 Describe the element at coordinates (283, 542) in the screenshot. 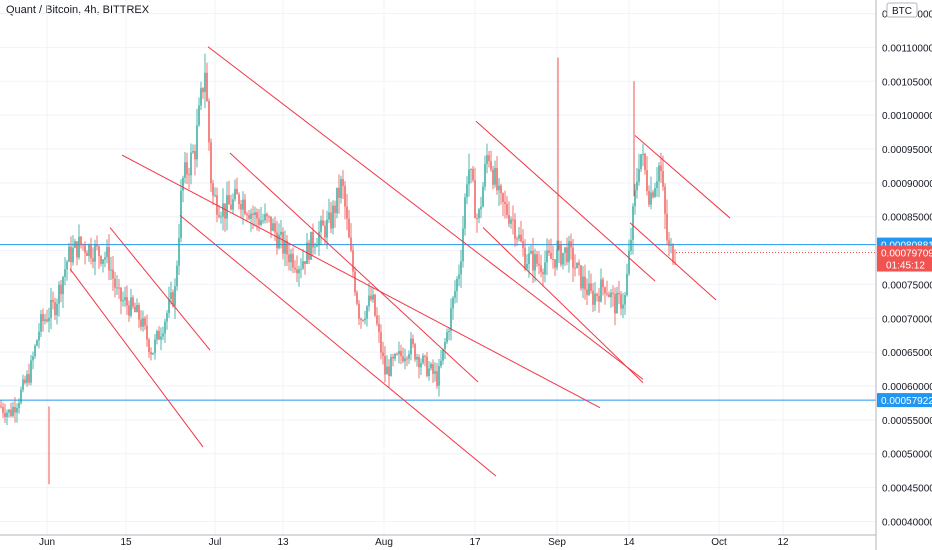

I see `x-tick-label: 13` at that location.